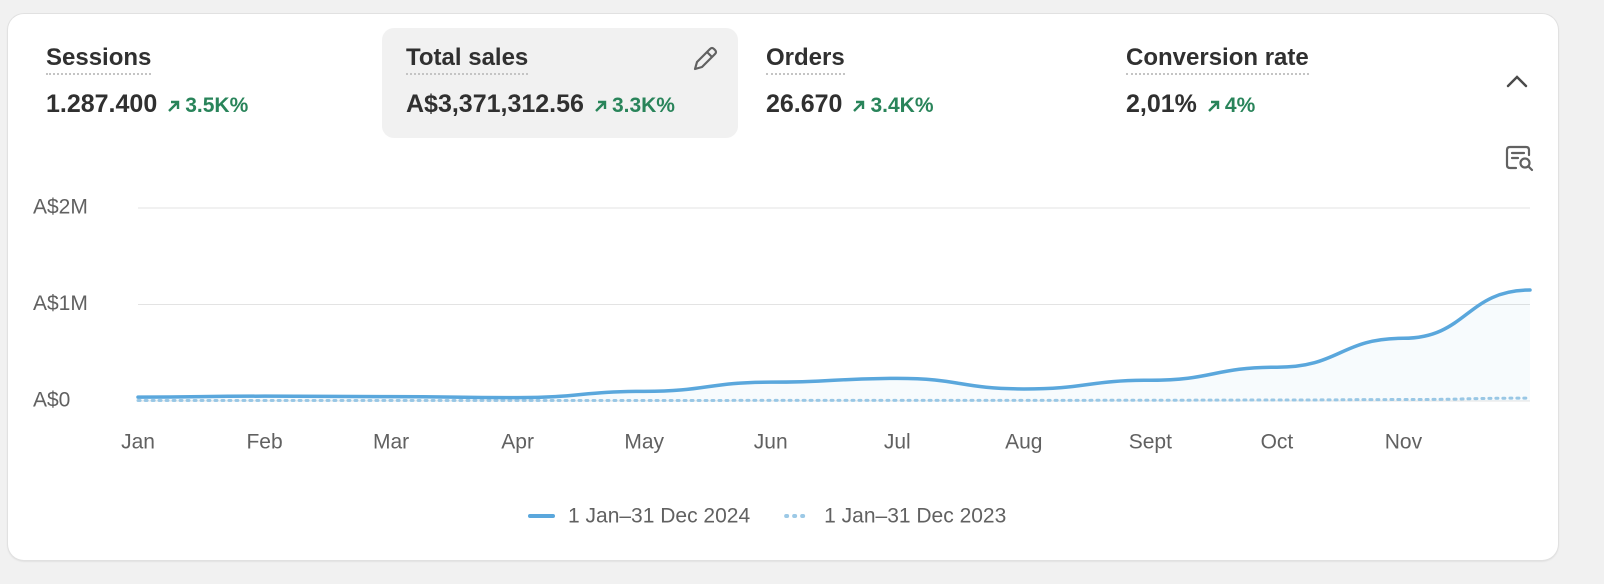 This screenshot has width=1604, height=584. I want to click on metric-tile: Total sales A$3,371,312.56 3.3K%, so click(560, 83).